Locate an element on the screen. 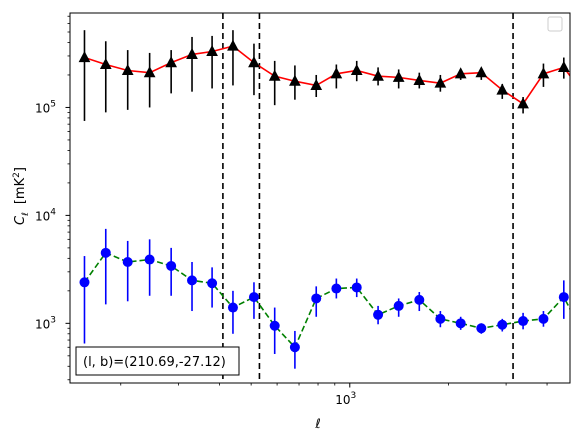 Image resolution: width=580 pixels, height=441 pixels. y-axis-label-unit-close: ] is located at coordinates (20, 169).